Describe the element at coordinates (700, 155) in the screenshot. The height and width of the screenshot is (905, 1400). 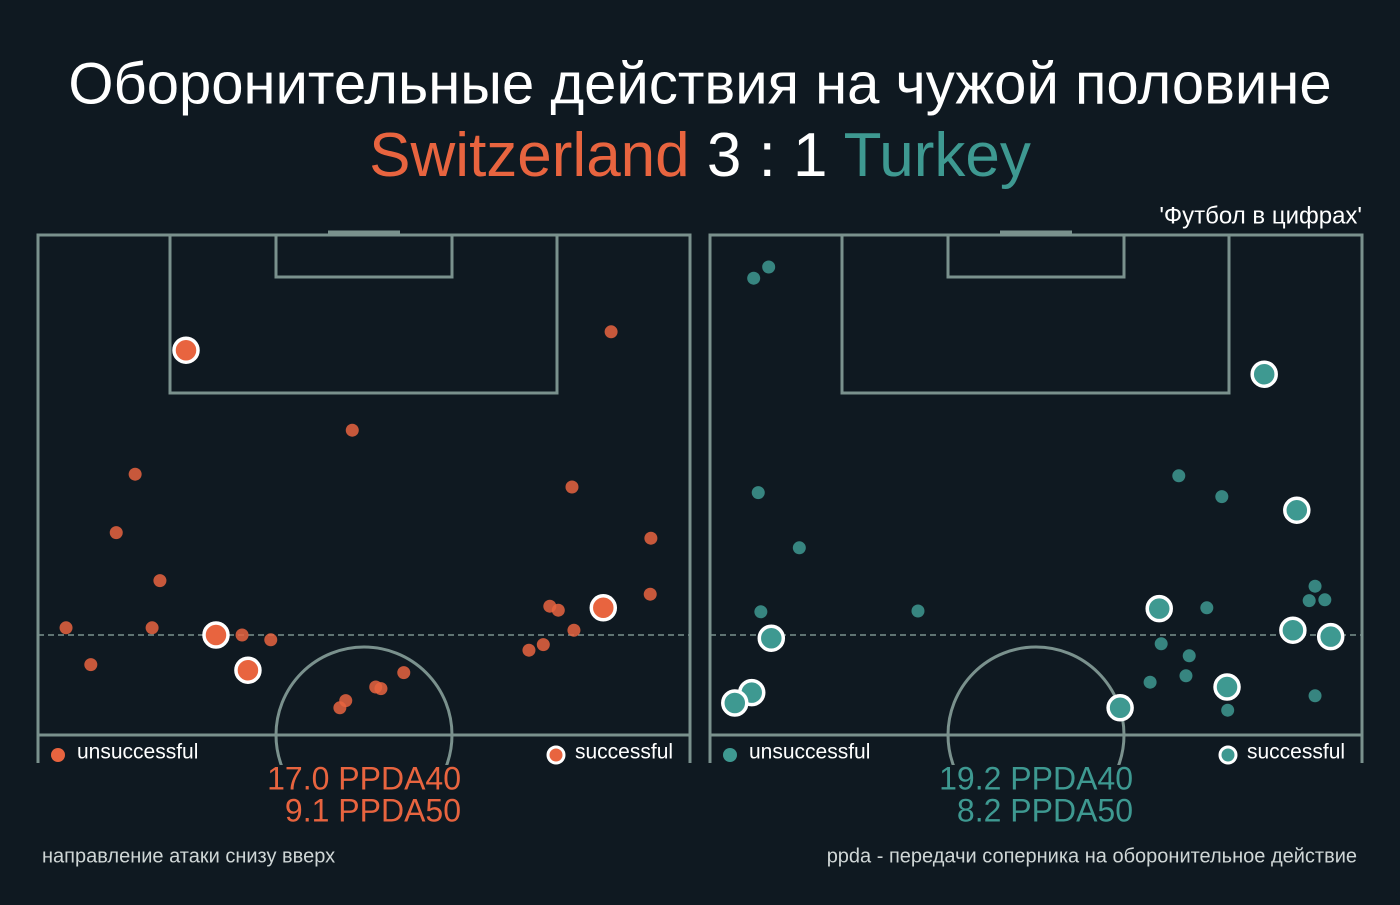
I see `subtitle: Switzerland 3 : 1 Turkey` at that location.